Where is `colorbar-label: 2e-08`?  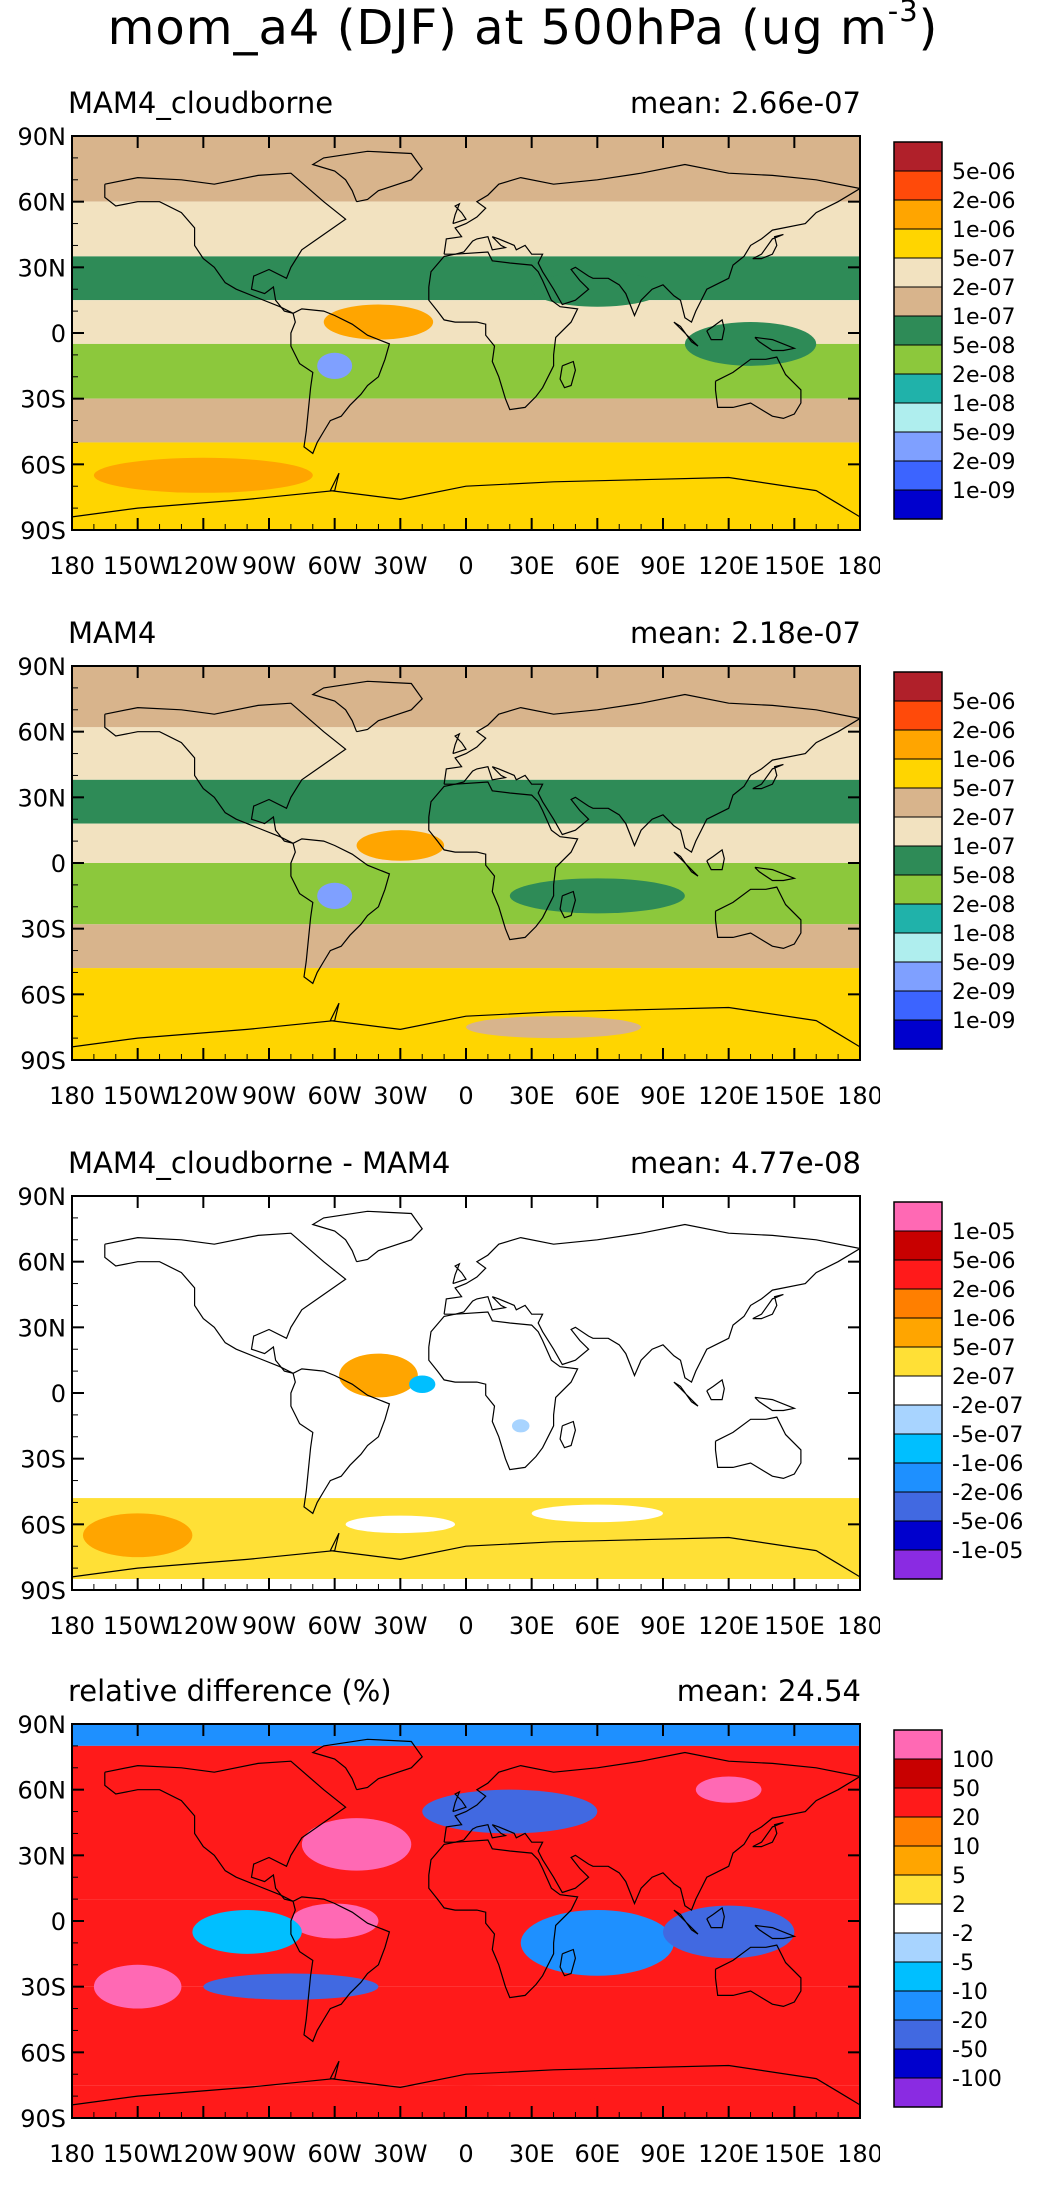 colorbar-label: 2e-08 is located at coordinates (983, 375).